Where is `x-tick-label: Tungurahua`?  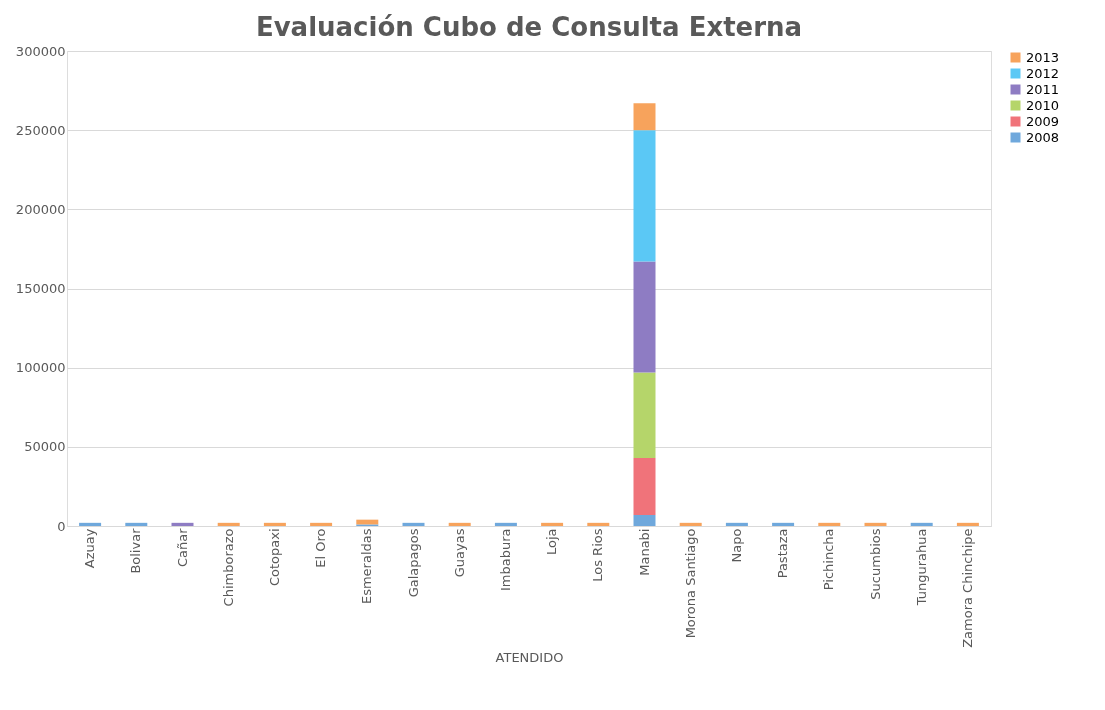 x-tick-label: Tungurahua is located at coordinates (921, 567).